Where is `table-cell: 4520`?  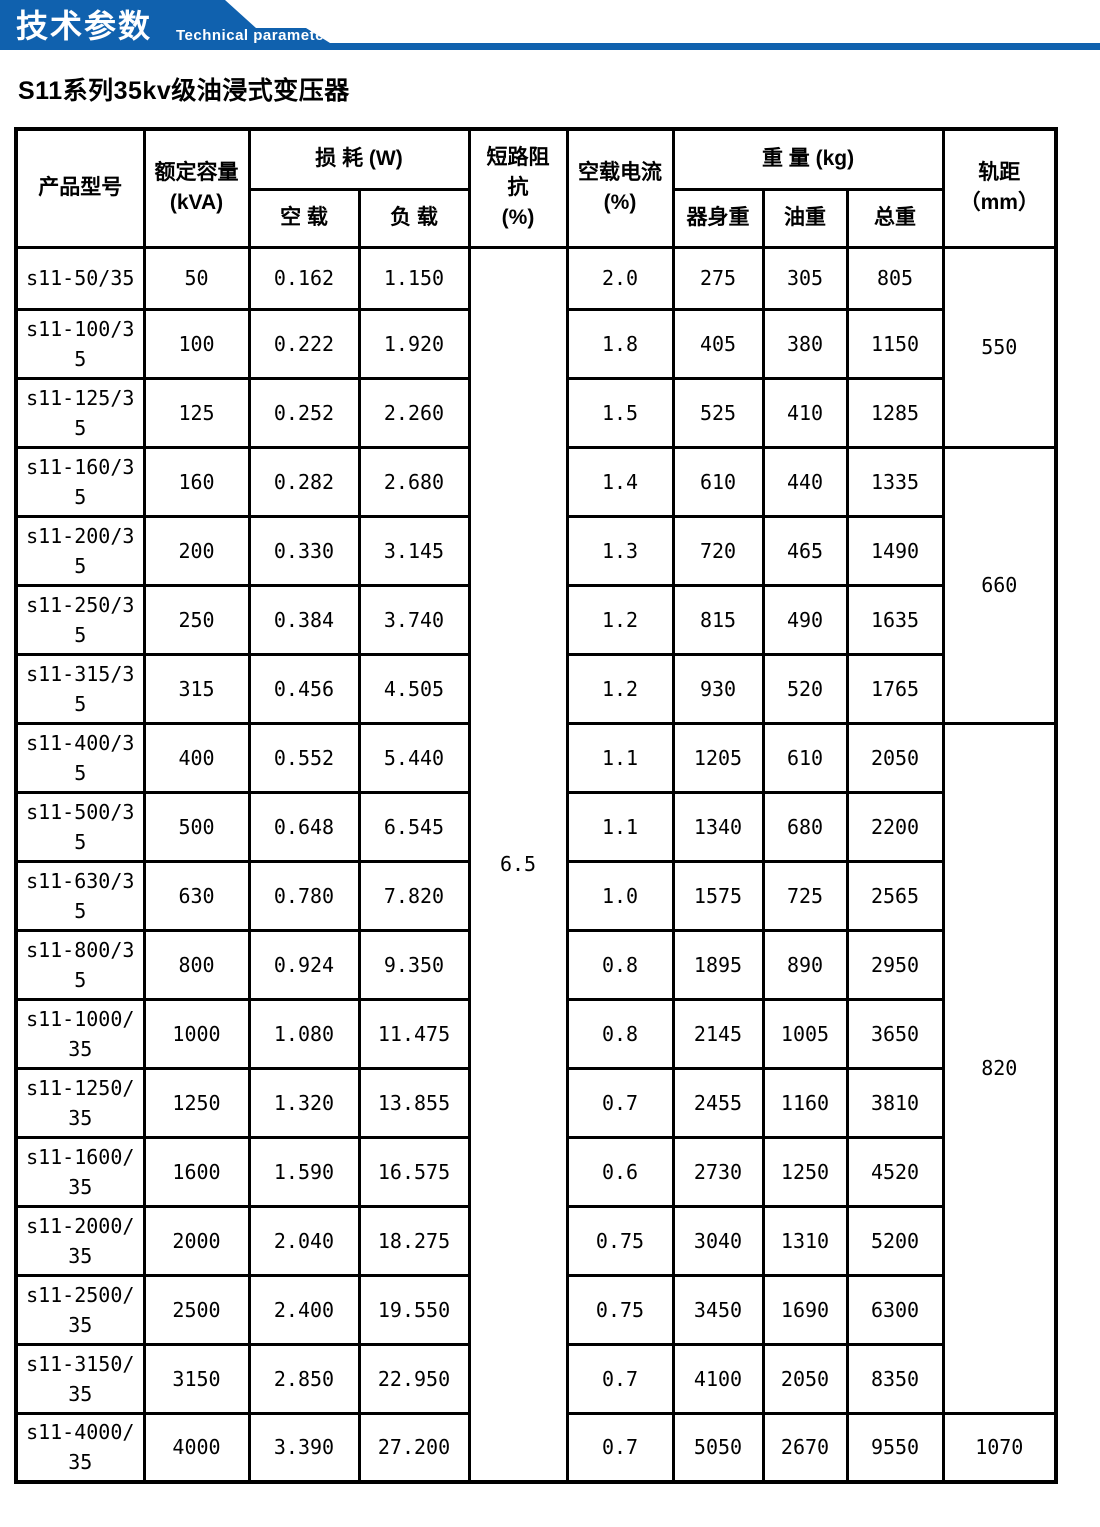
table-cell: 4520 is located at coordinates (895, 1171).